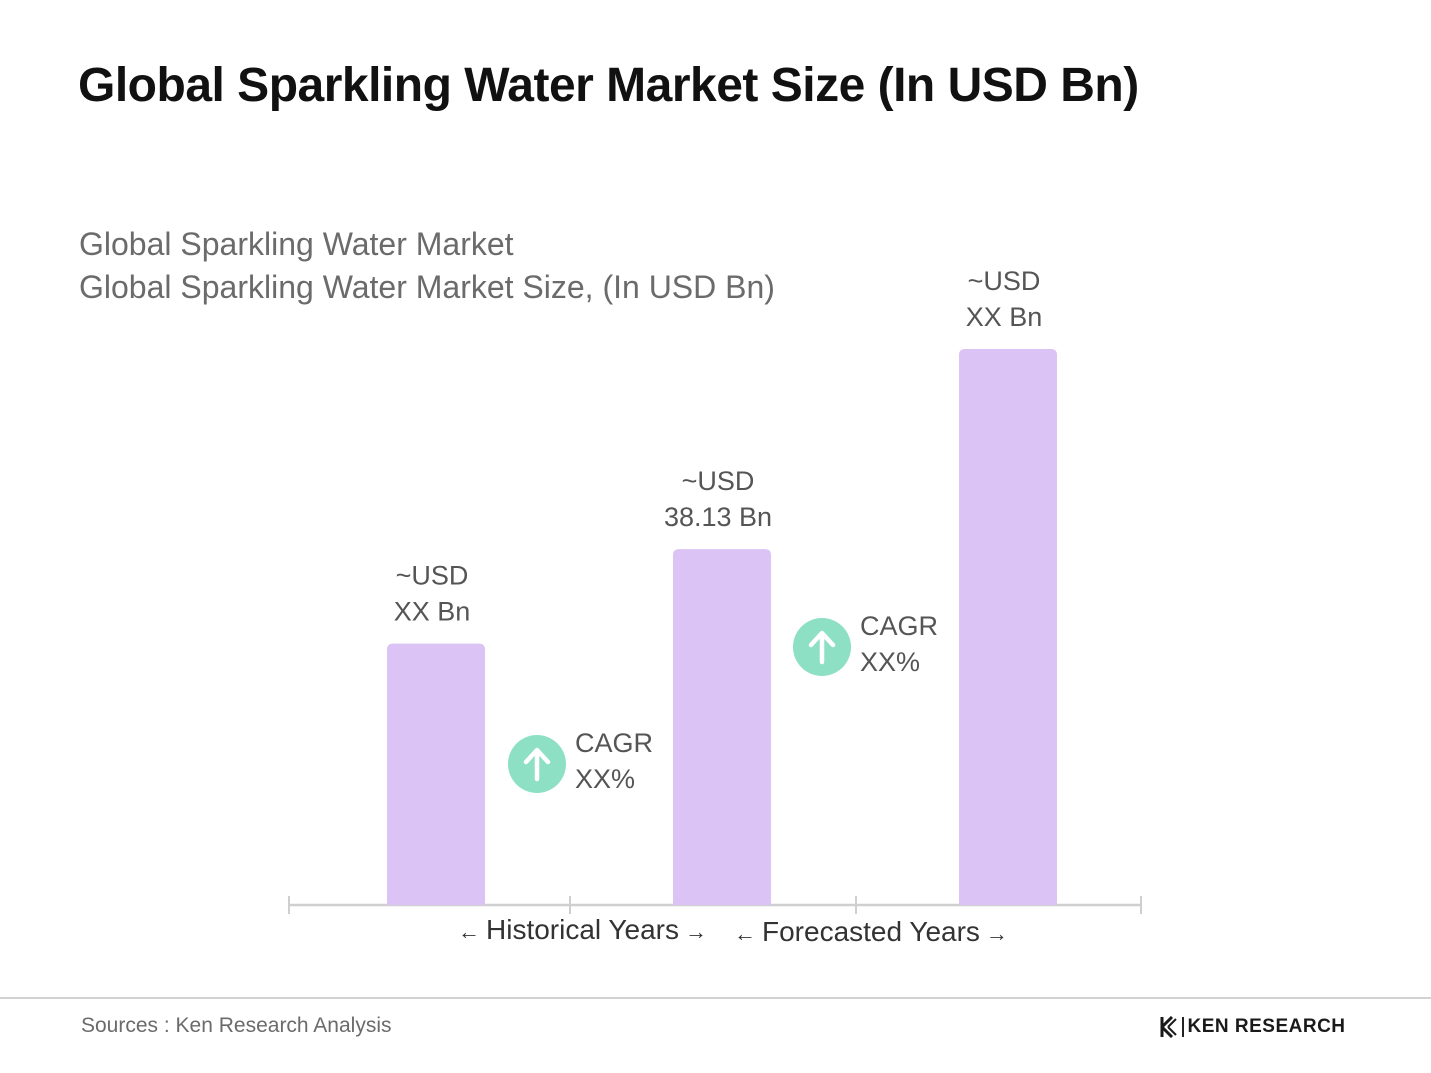  I want to click on forecasted-years-text: Forecasted Years, so click(871, 931).